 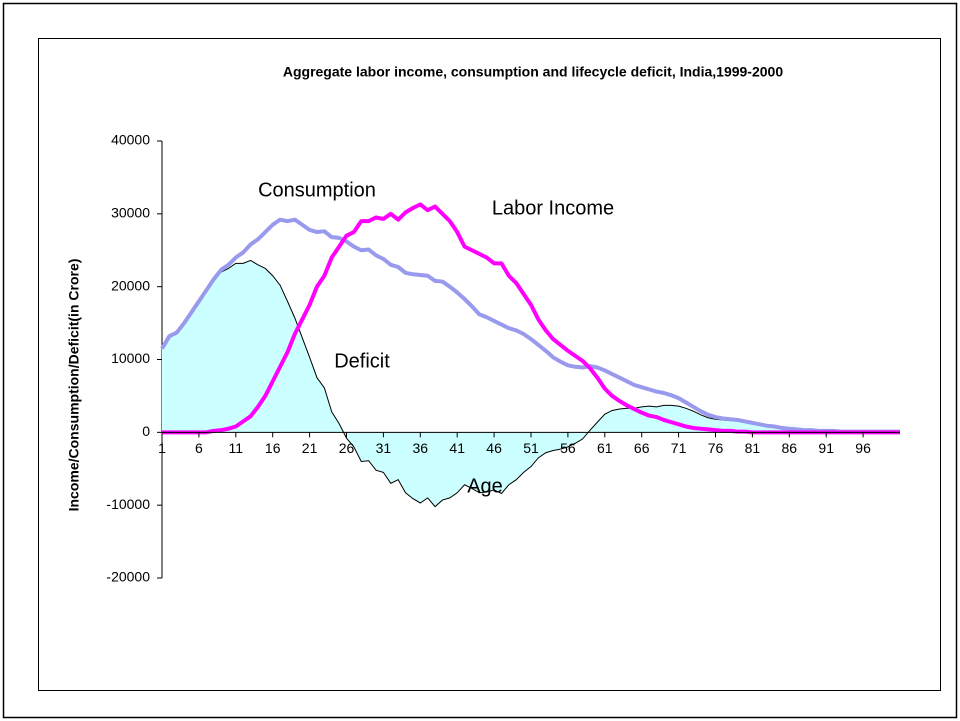 What do you see at coordinates (128, 504) in the screenshot?
I see `y-tick-label: -10000` at bounding box center [128, 504].